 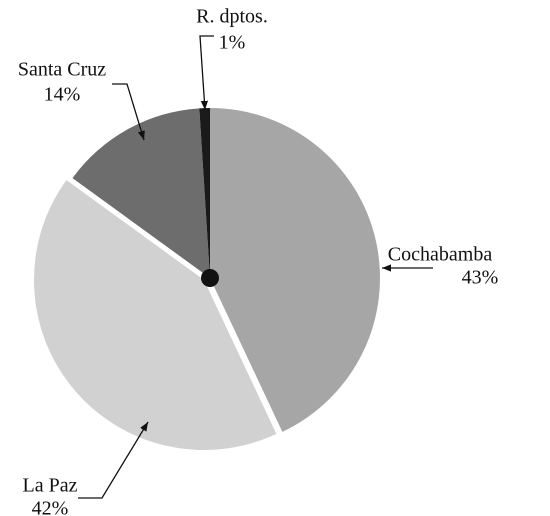 What do you see at coordinates (210, 278) in the screenshot?
I see `center-dot` at bounding box center [210, 278].